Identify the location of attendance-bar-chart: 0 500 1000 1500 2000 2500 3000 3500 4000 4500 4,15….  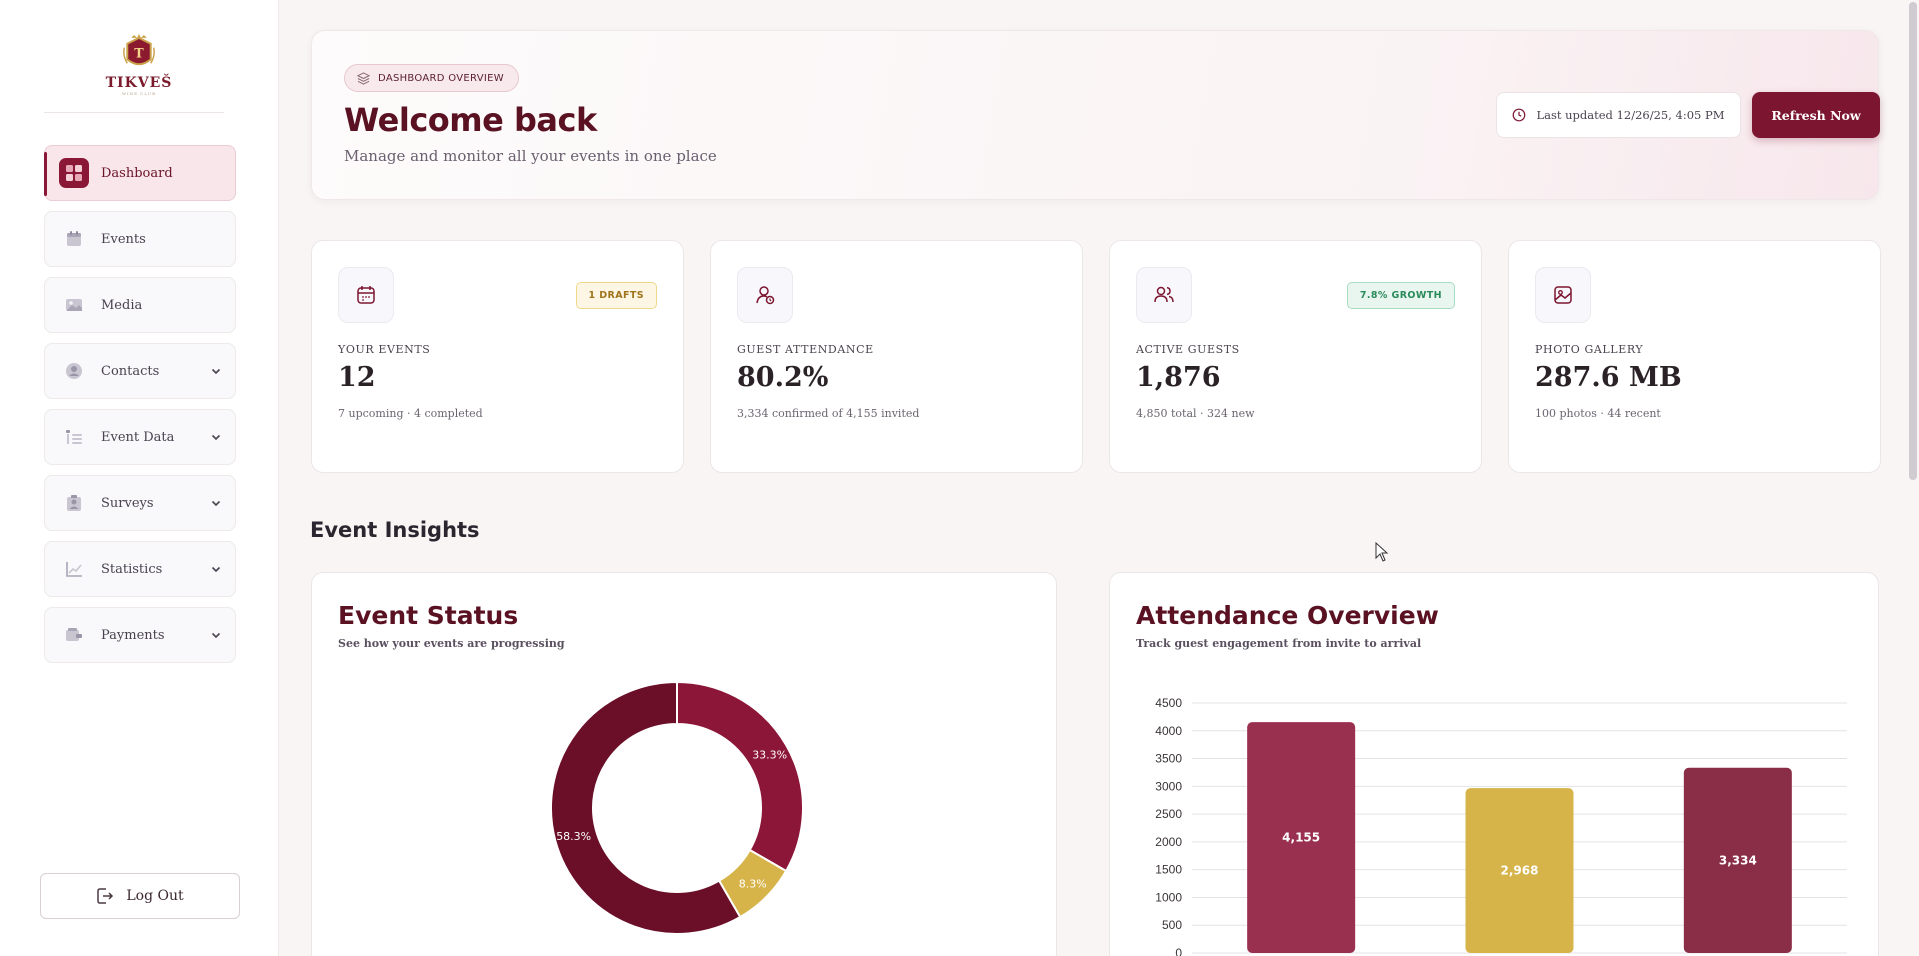
(1501, 826).